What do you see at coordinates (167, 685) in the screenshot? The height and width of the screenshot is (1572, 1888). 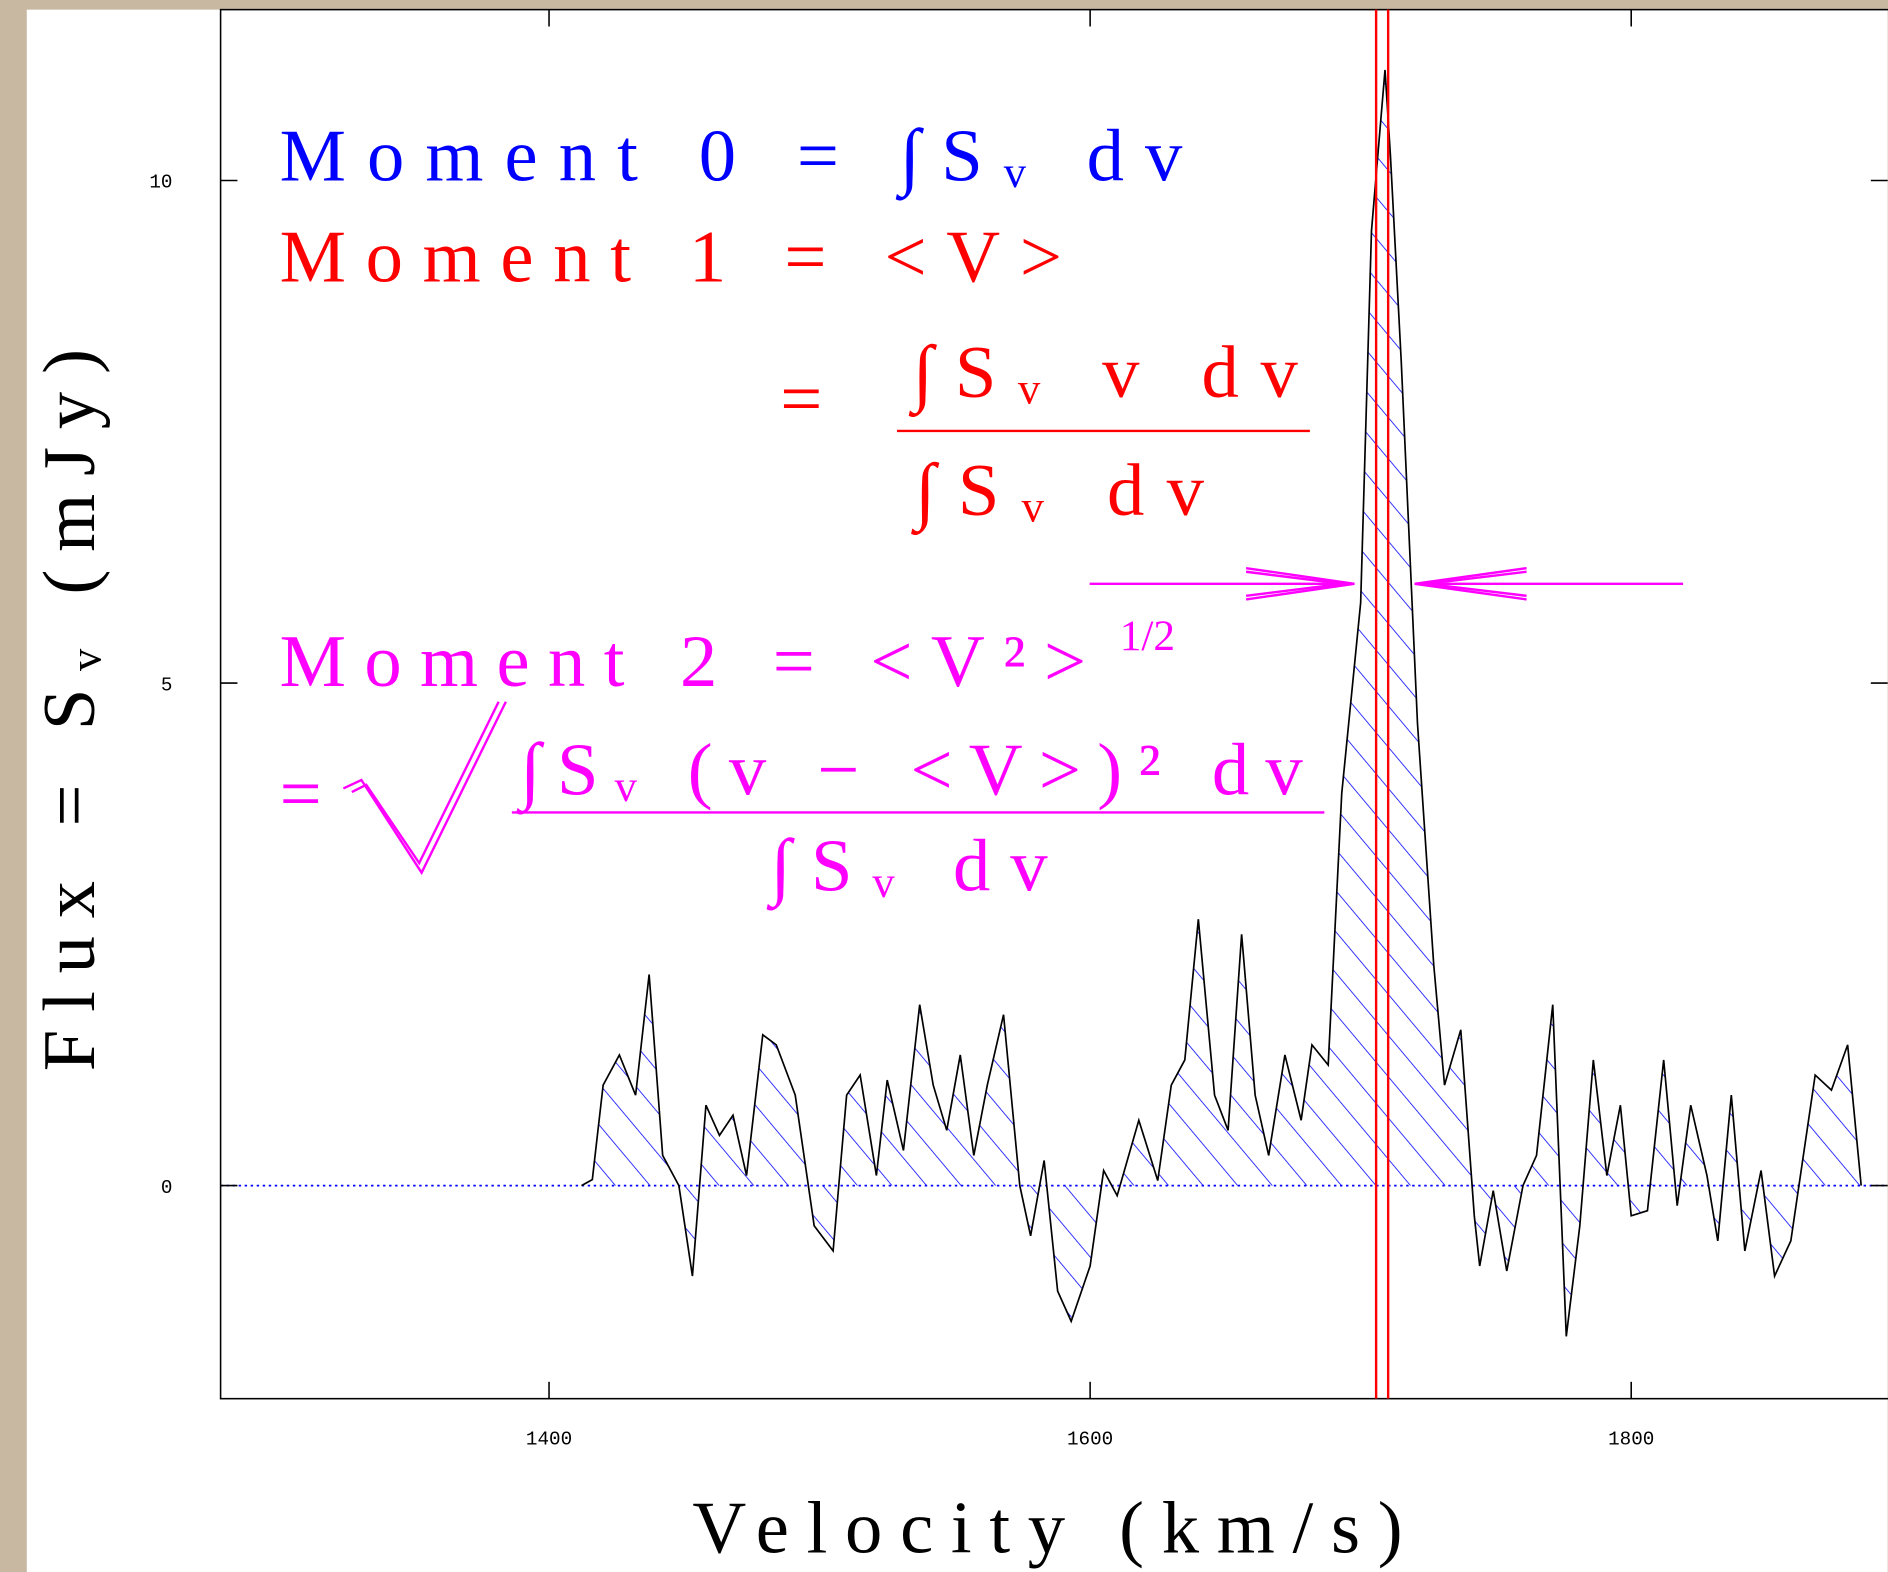 I see `y-tick-label: 5` at bounding box center [167, 685].